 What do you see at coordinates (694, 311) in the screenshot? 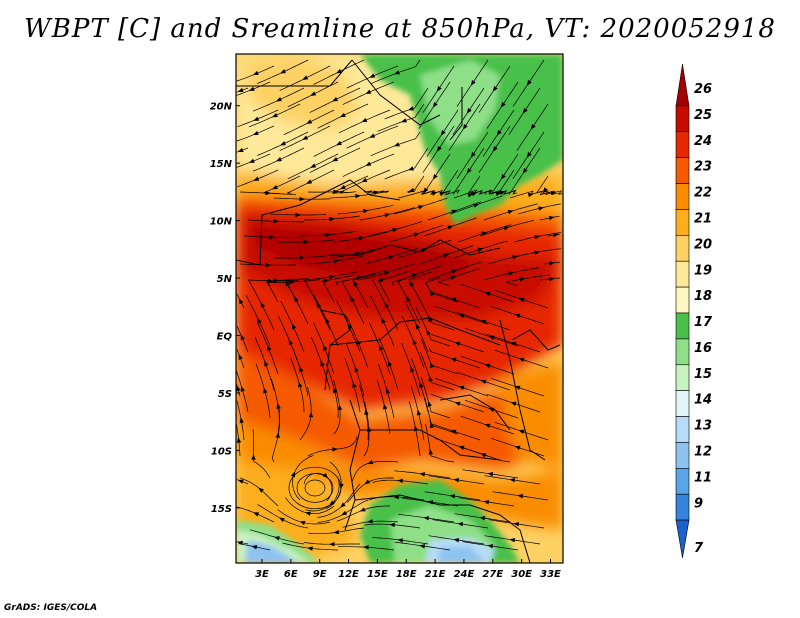
I see `colorbar: 26 25 24 23 22 21 20 19 18 17 16 15 14 13 12 11 9 7` at bounding box center [694, 311].